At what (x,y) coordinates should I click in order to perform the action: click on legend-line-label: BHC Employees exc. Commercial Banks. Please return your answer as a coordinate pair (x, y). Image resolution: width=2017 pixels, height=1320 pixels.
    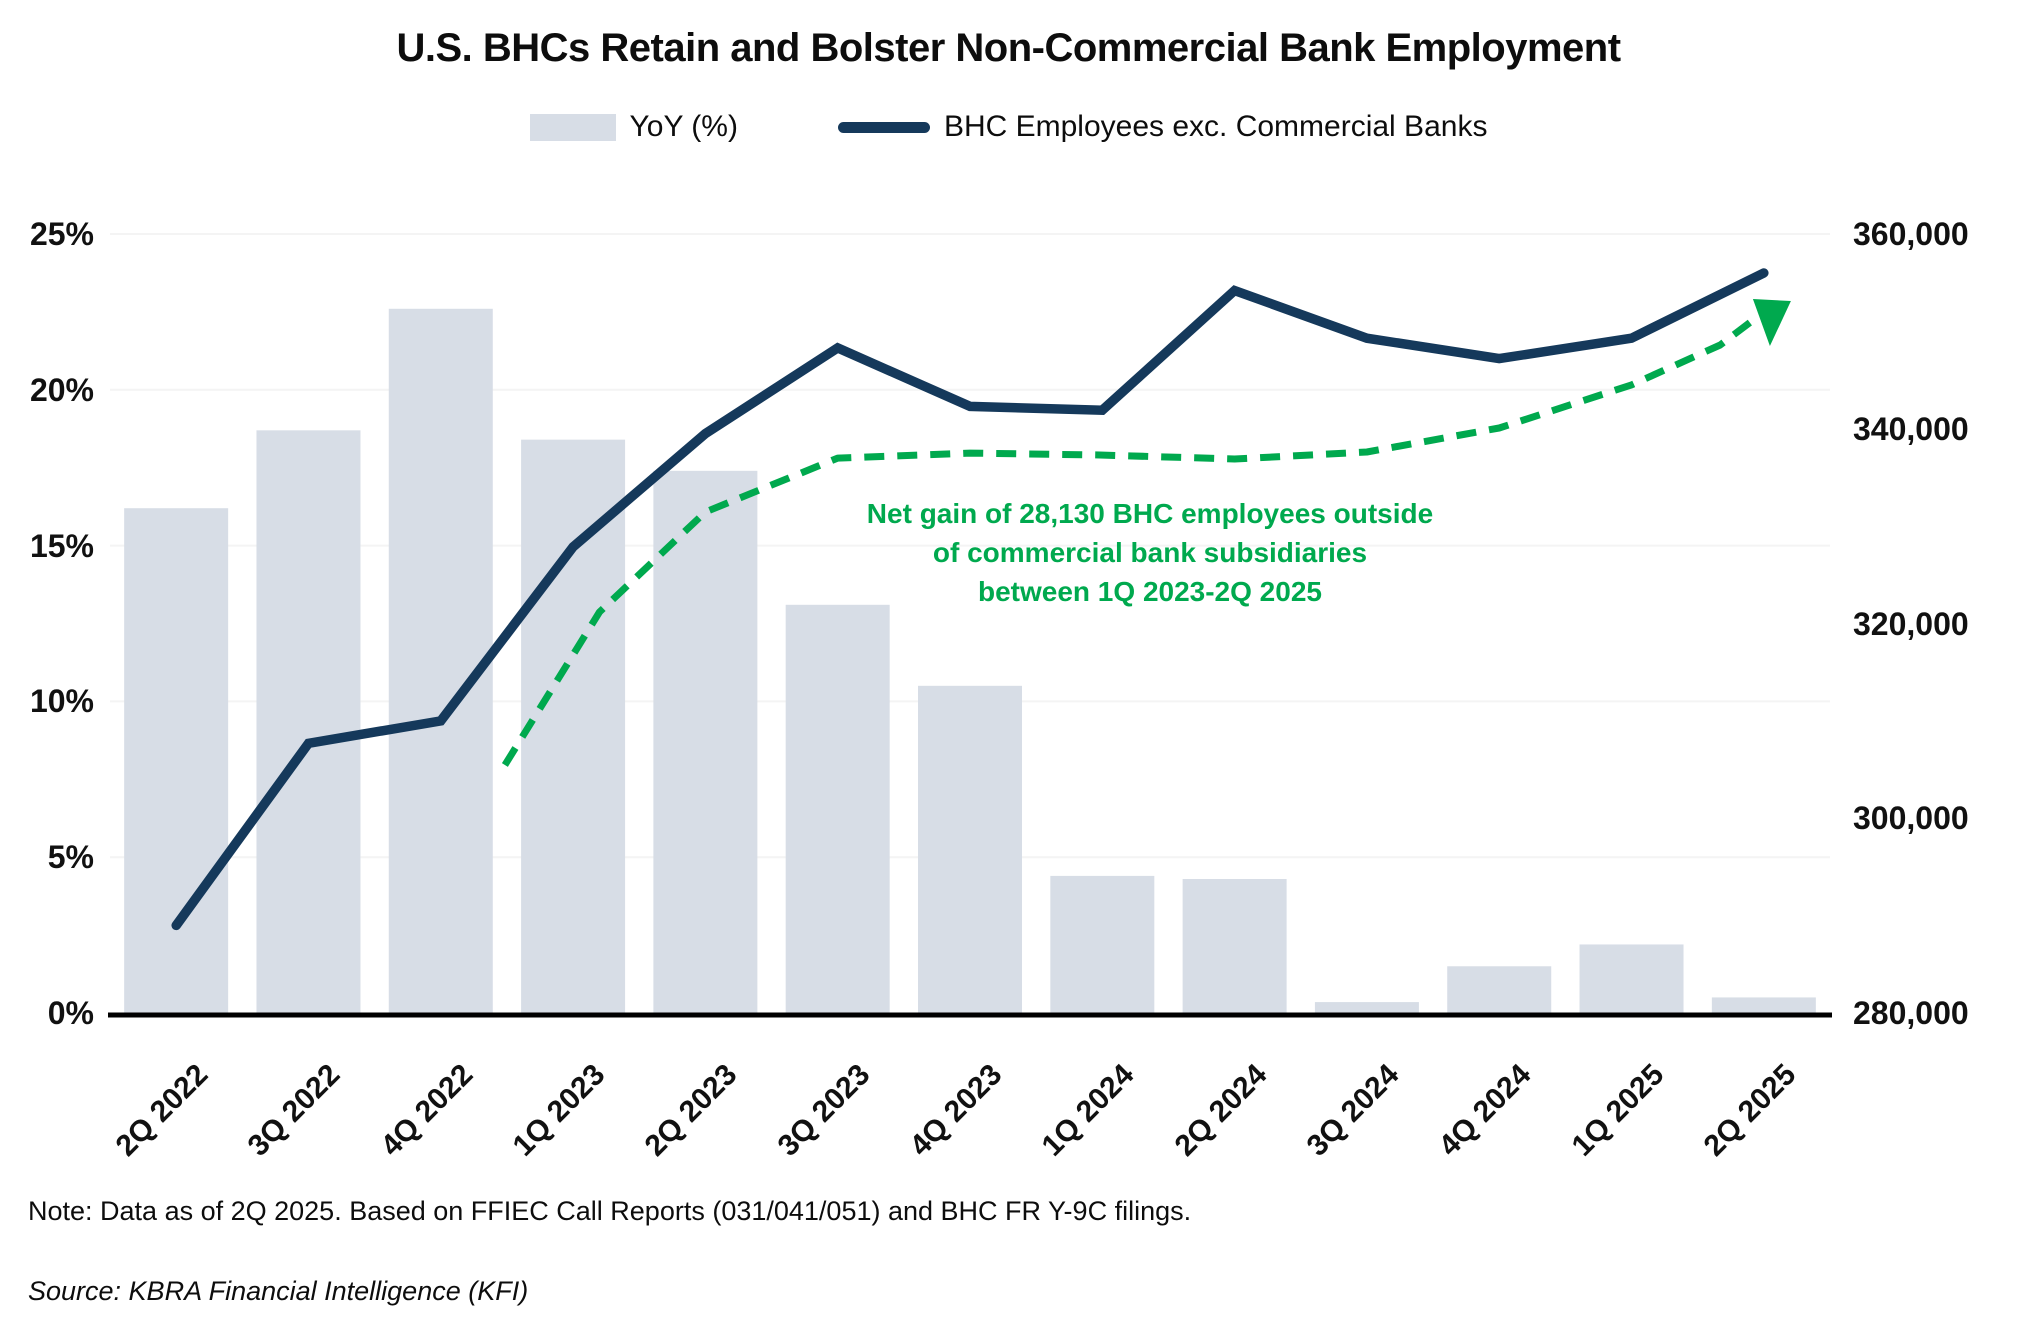
    Looking at the image, I should click on (1215, 126).